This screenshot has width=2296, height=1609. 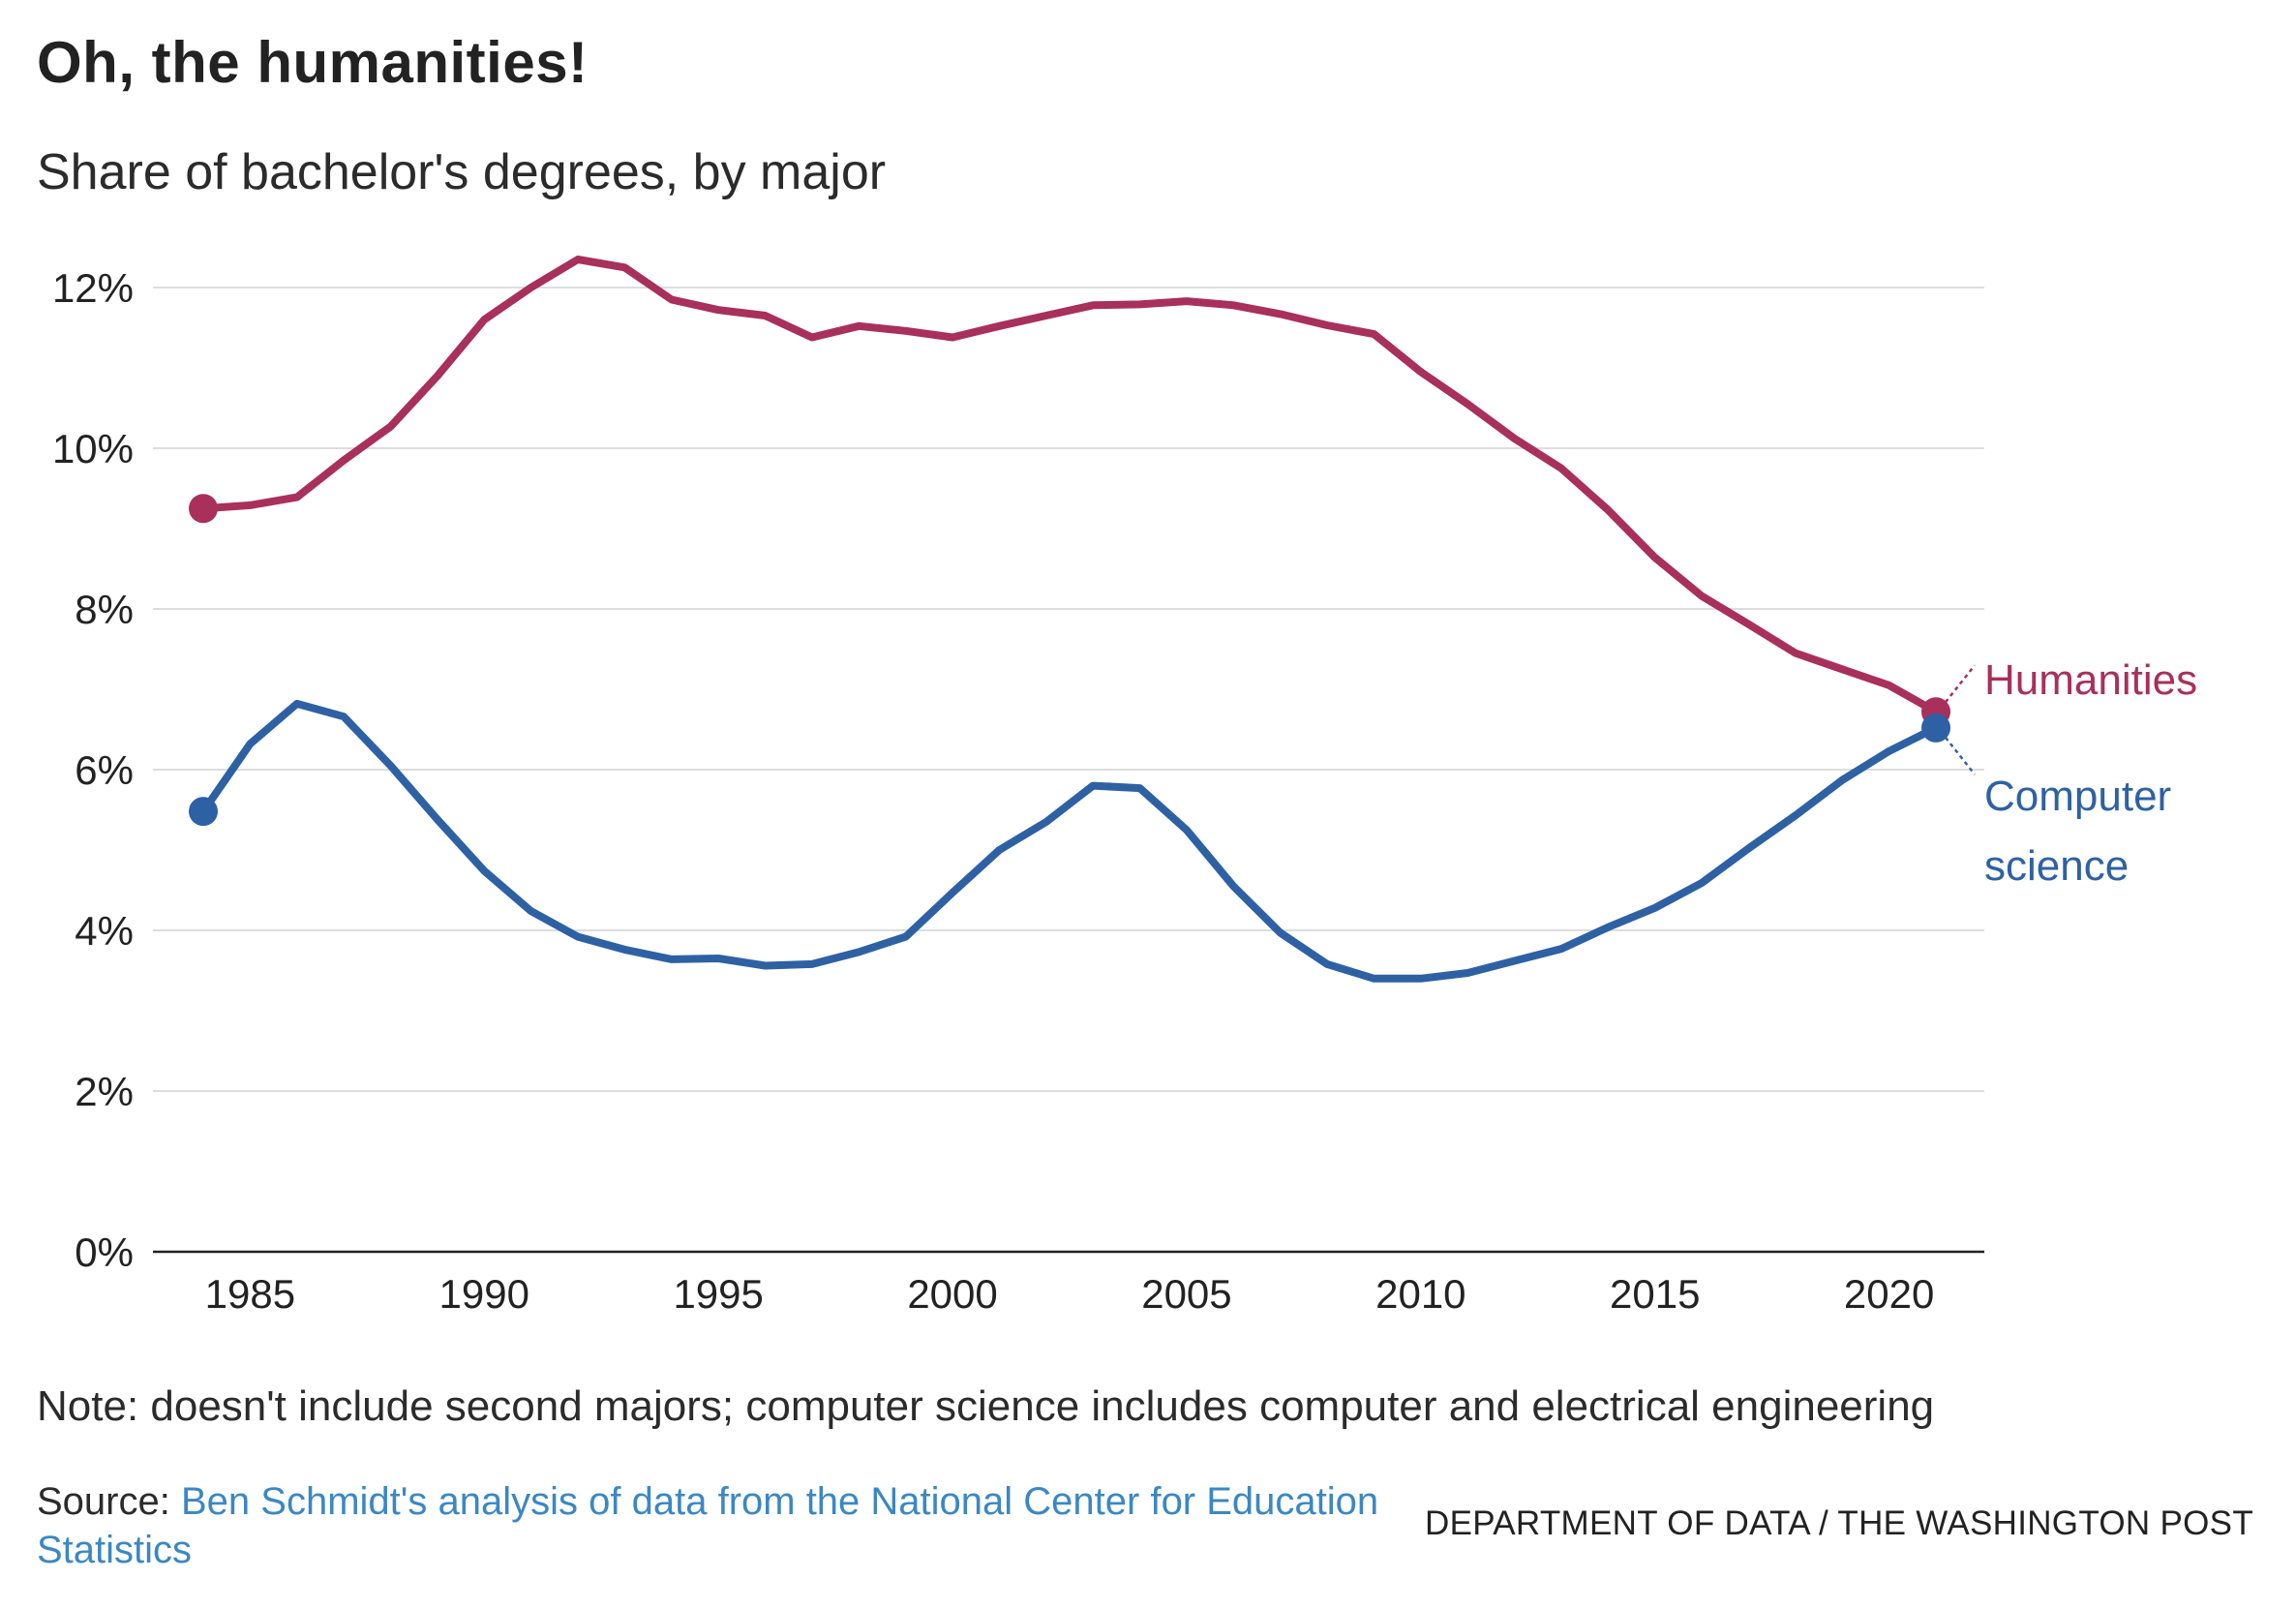 I want to click on computer-science-label-leader, so click(x=1960, y=756).